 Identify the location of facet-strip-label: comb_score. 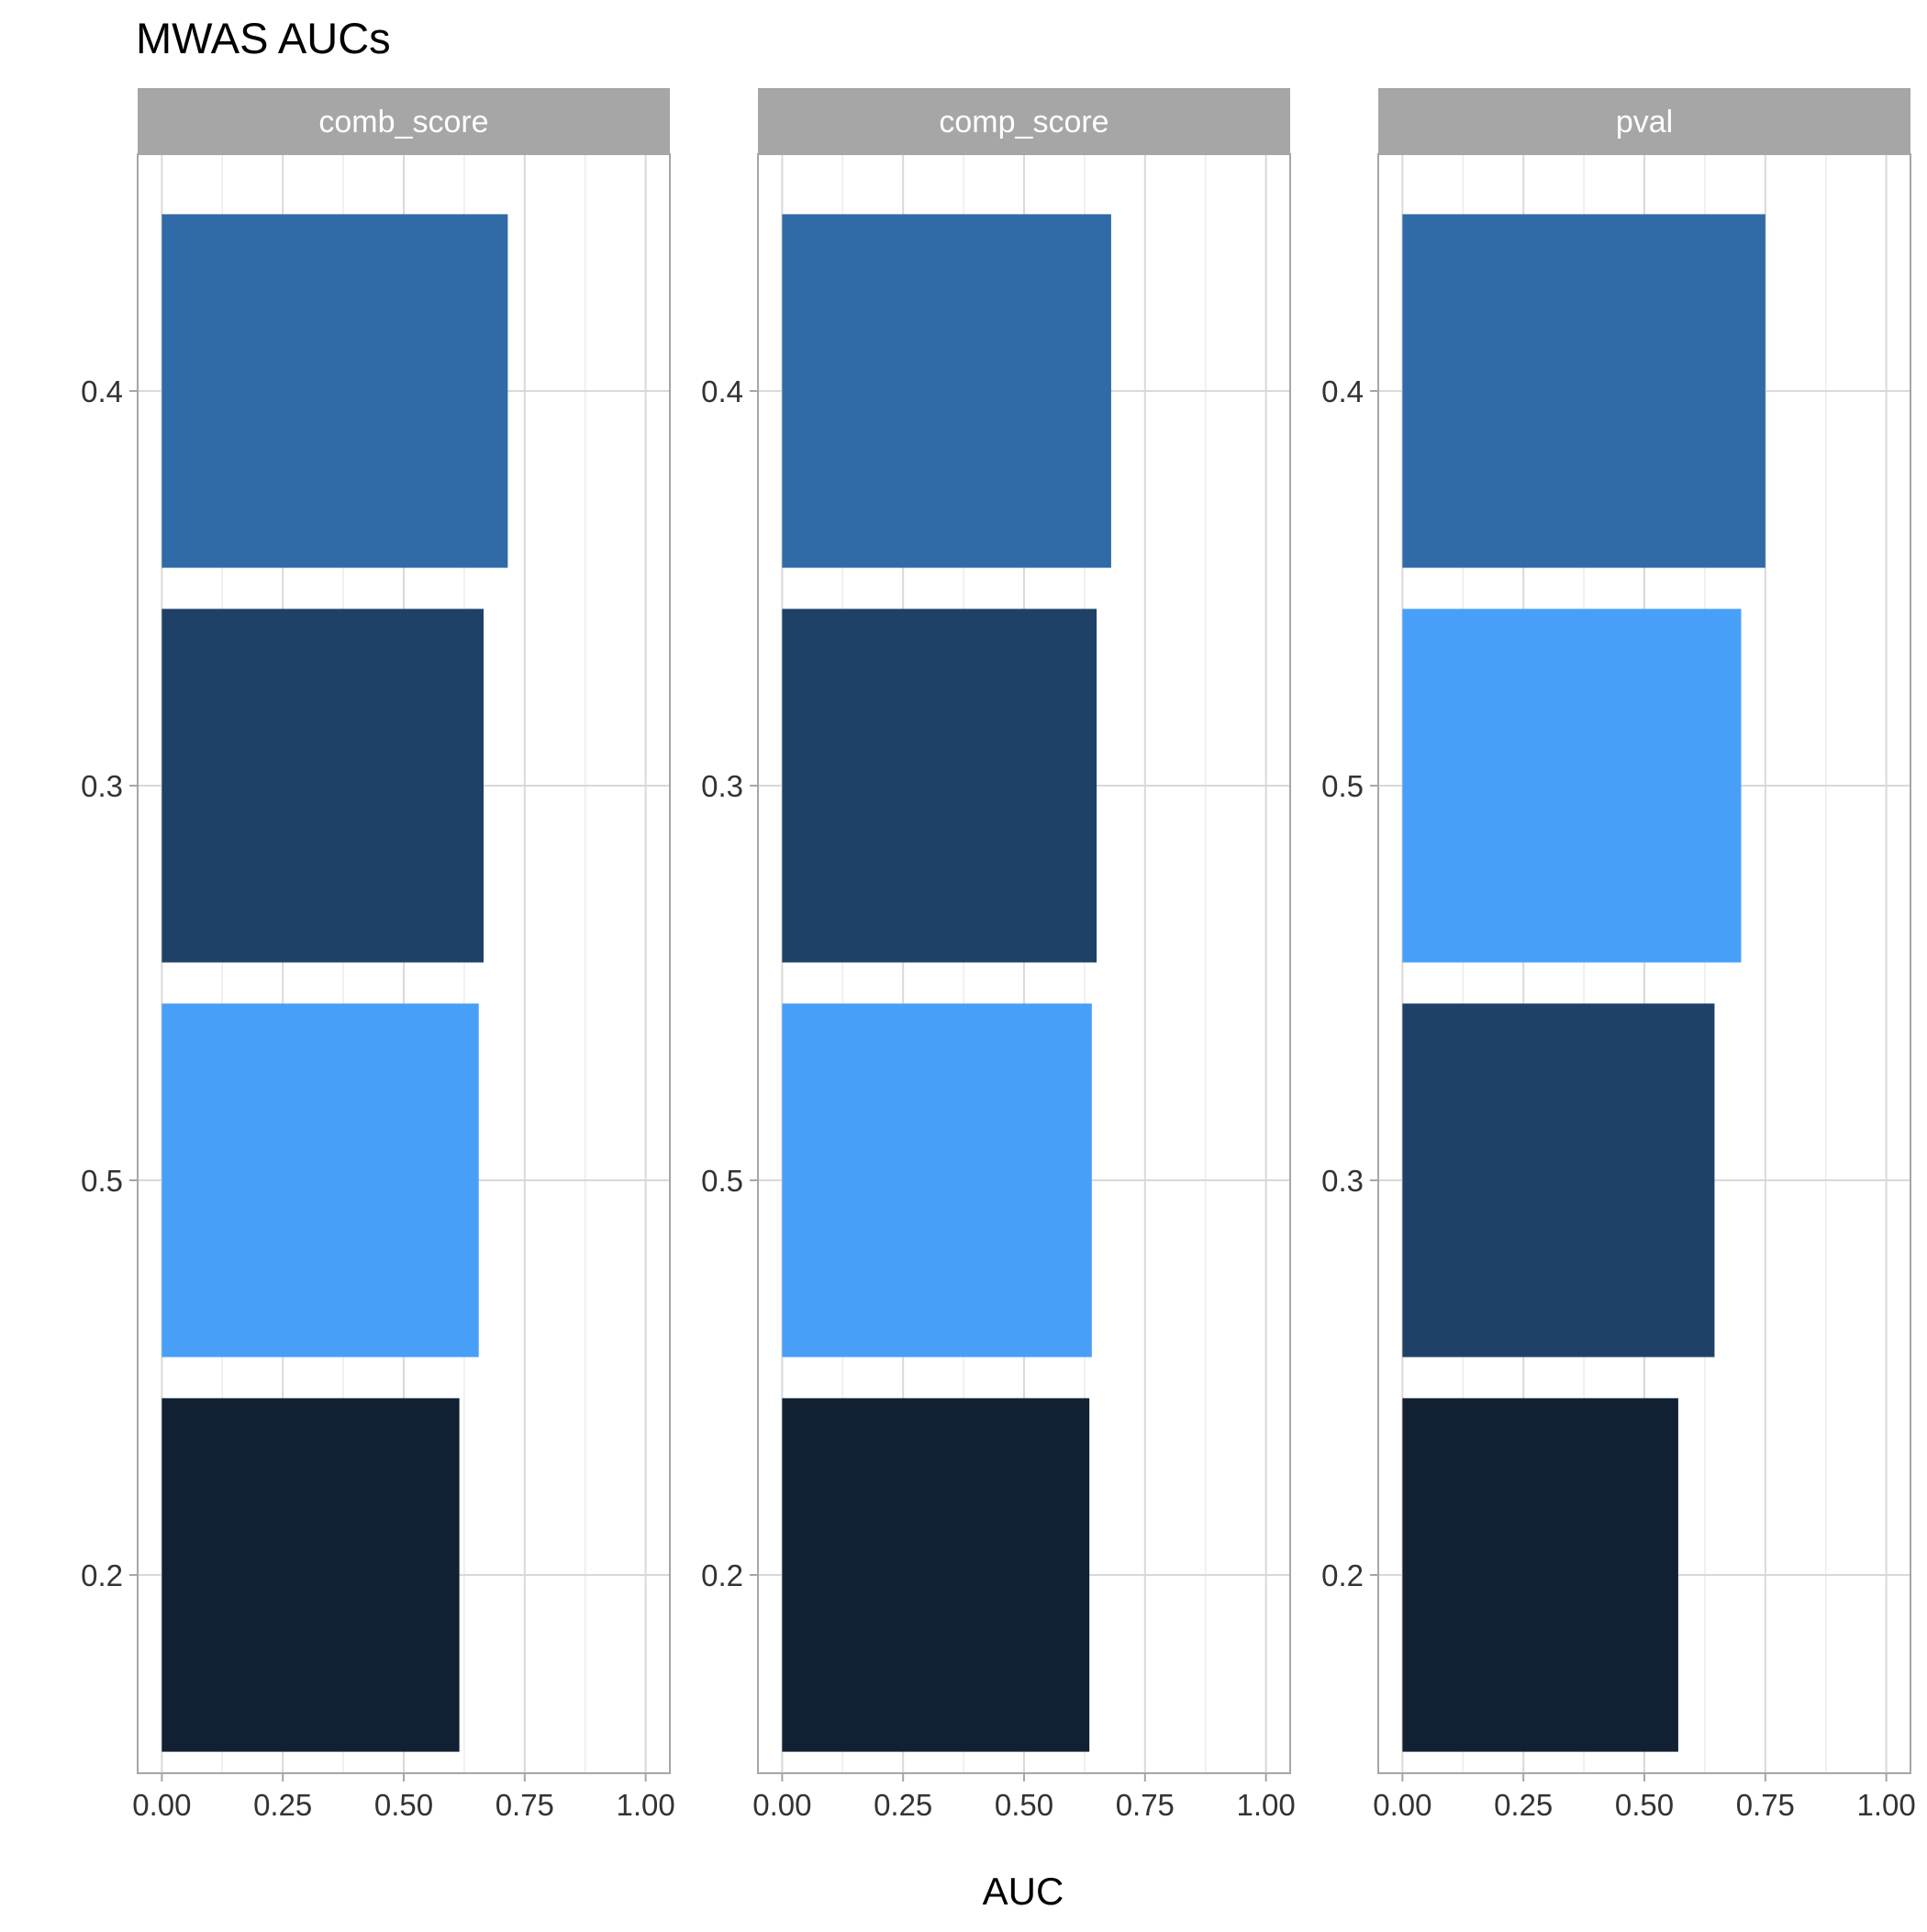
(403, 122).